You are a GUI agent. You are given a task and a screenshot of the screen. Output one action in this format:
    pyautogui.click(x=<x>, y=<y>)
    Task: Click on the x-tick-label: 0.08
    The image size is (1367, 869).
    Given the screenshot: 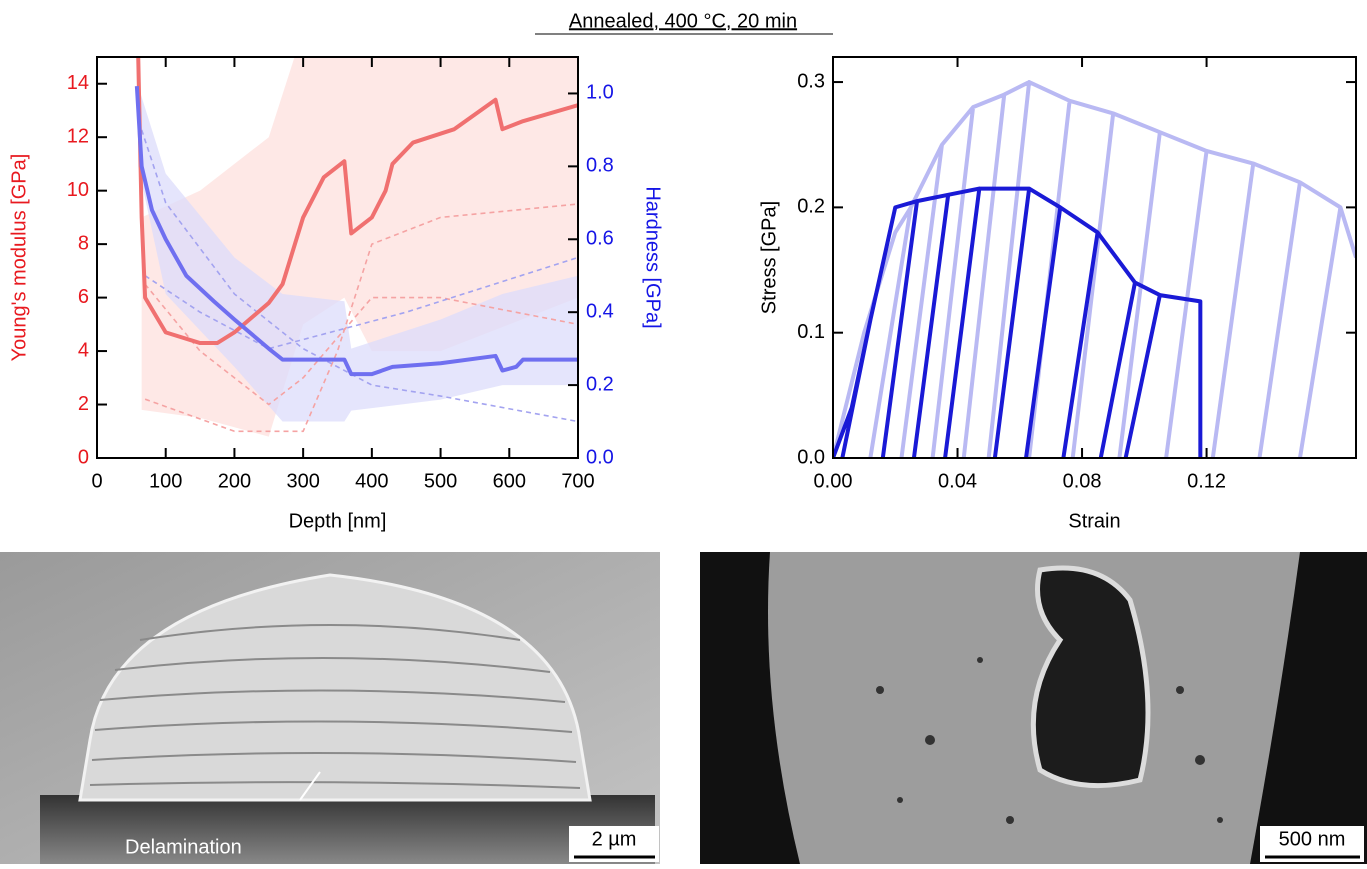 What is the action you would take?
    pyautogui.click(x=1082, y=481)
    